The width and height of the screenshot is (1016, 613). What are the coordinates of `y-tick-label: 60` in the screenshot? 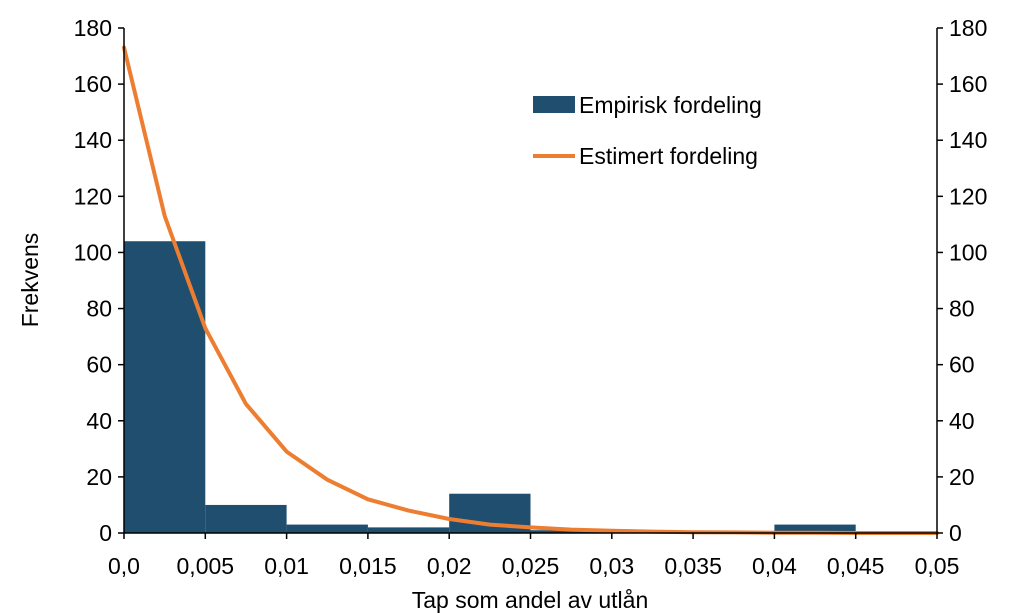 It's located at (99, 365).